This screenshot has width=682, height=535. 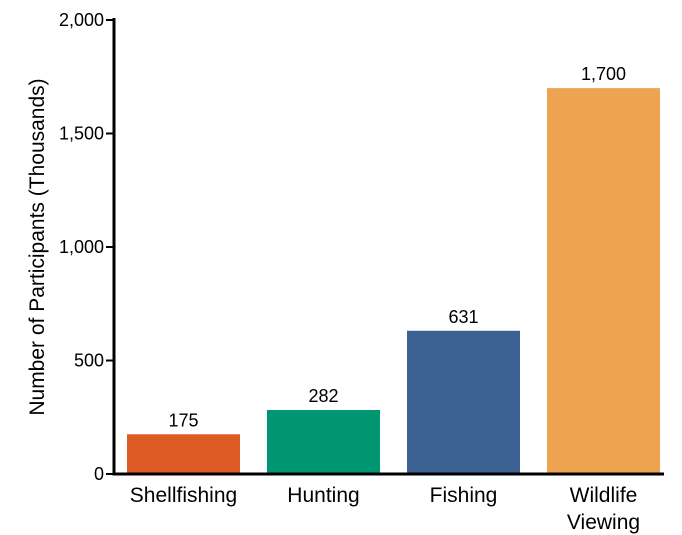 I want to click on data-label: 1,700, so click(x=603, y=74).